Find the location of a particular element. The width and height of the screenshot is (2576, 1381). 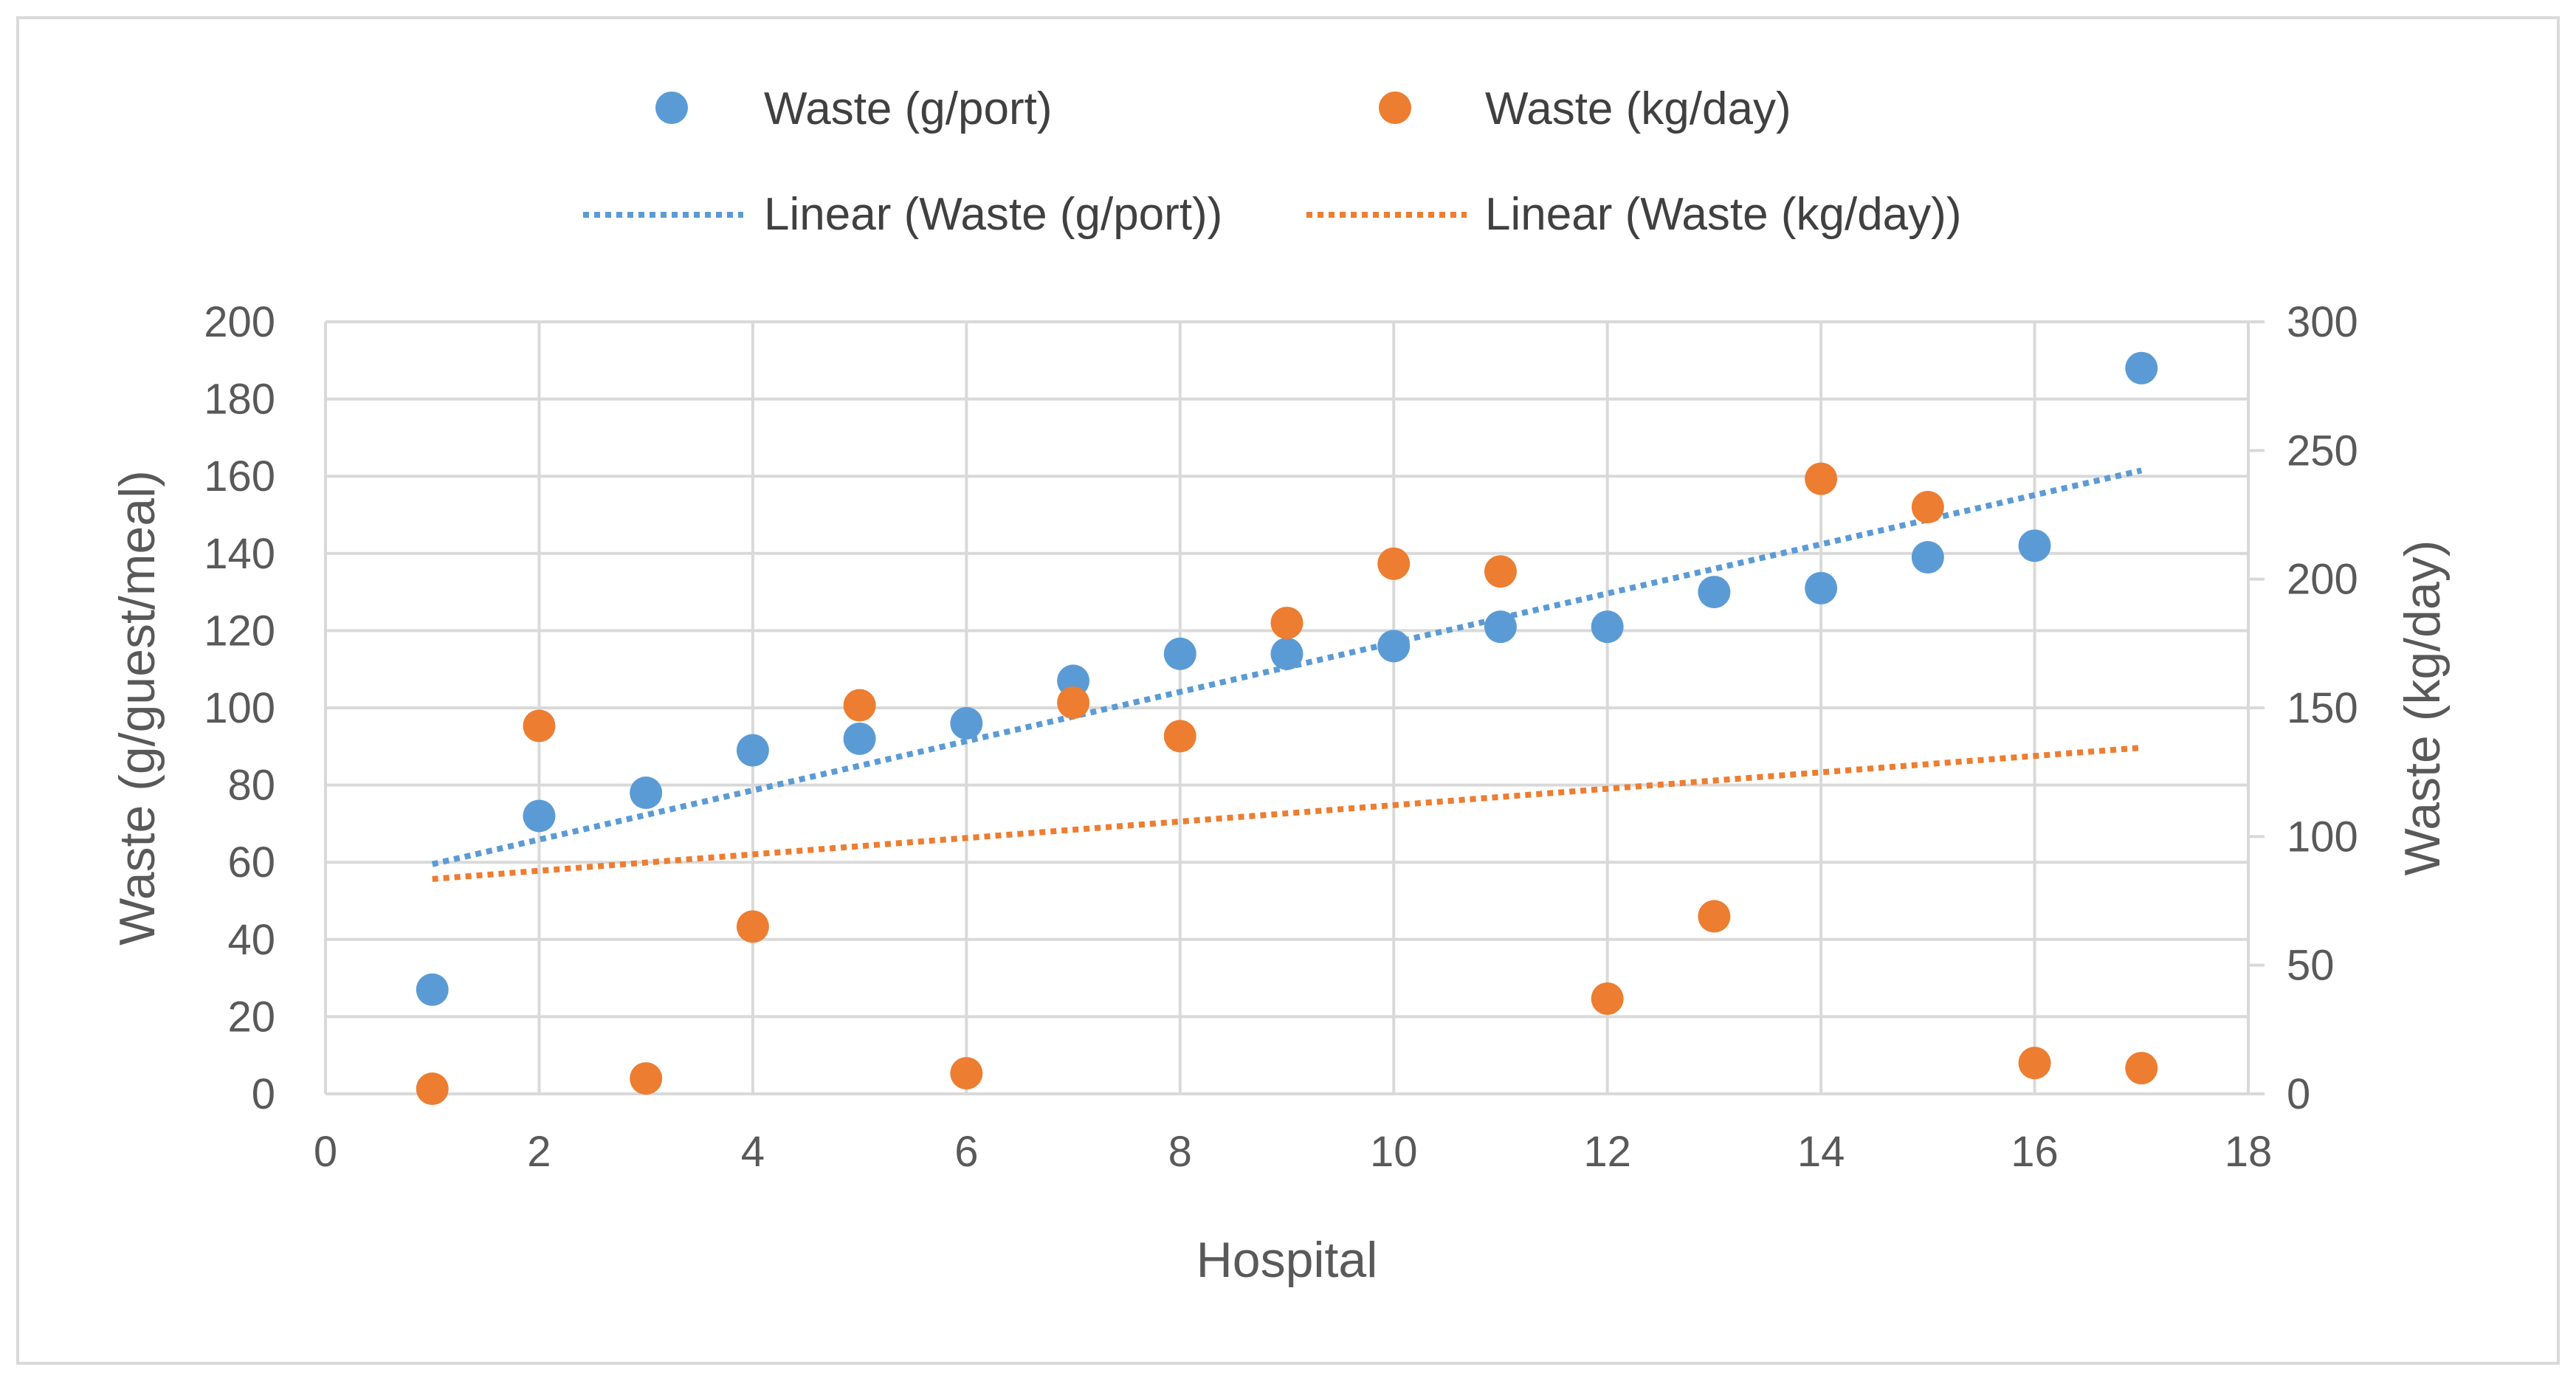

legend-label: Linear (Waste (g/port)) is located at coordinates (993, 214).